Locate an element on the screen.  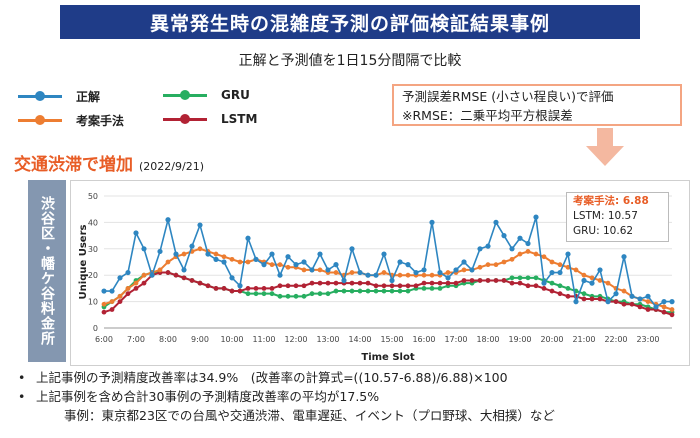
rmse-proposed: 考案手法: 6.88 is located at coordinates (611, 201).